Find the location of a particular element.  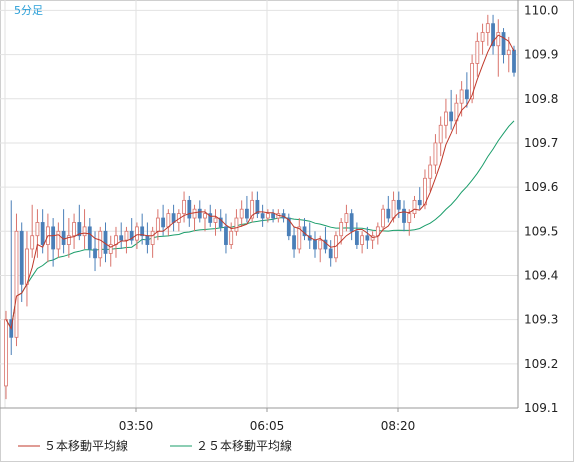

legend-label: ２５本移動平均線 is located at coordinates (244, 445).